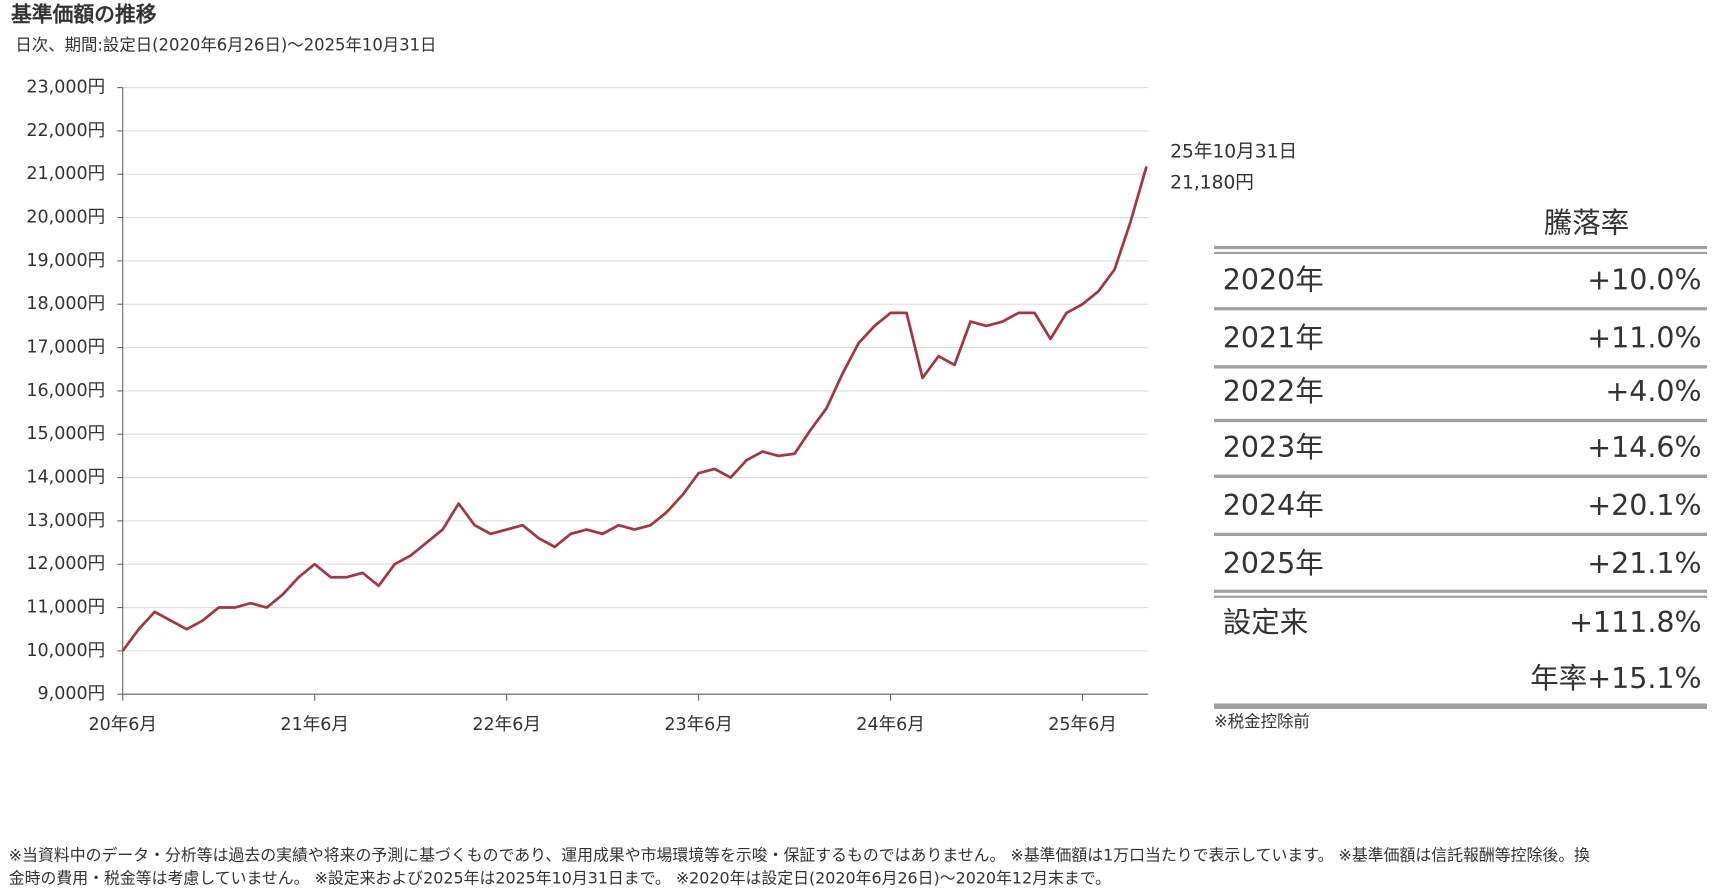 This screenshot has height=888, width=1718. What do you see at coordinates (65, 608) in the screenshot?
I see `y-tick-label: 11,000円` at bounding box center [65, 608].